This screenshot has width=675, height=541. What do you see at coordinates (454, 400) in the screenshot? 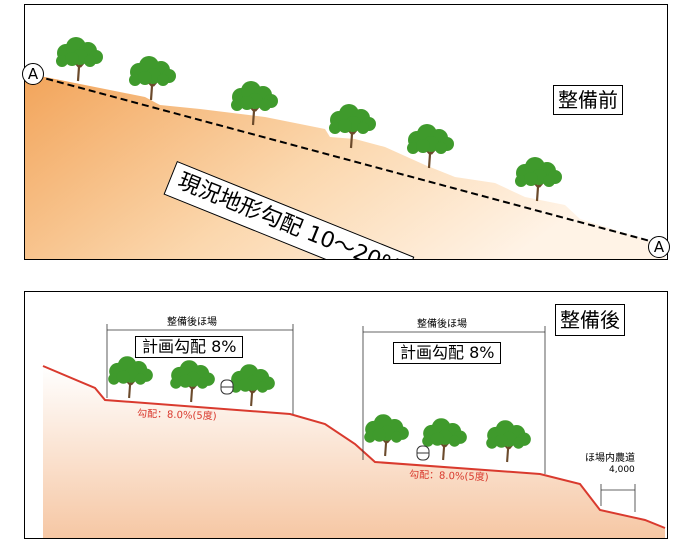
I see `field-b-extent` at bounding box center [454, 400].